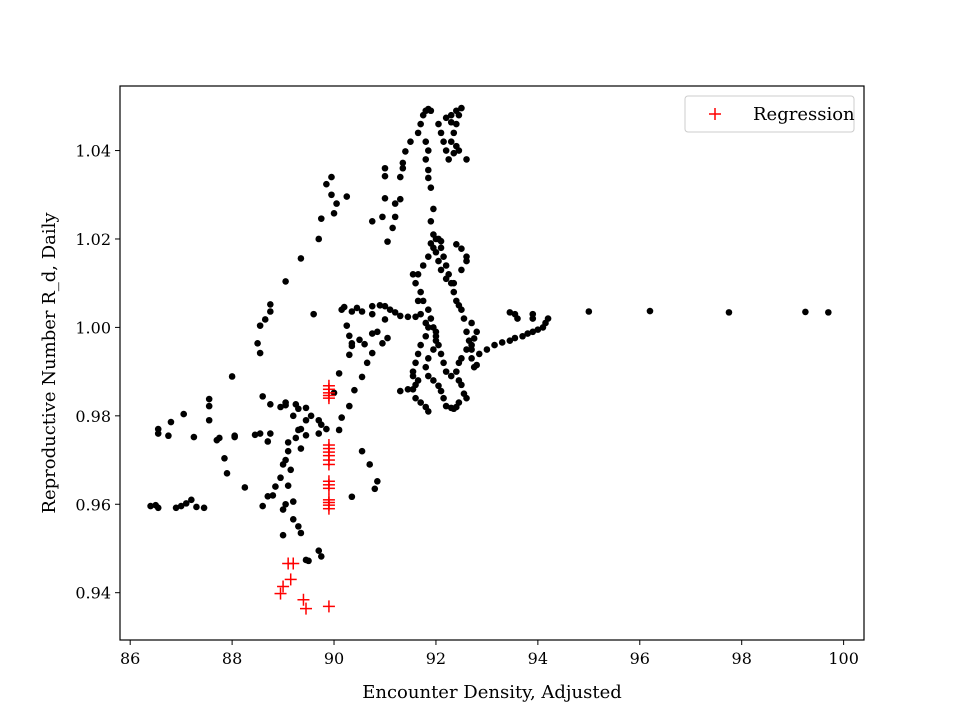  I want to click on x-axis-ticks: 86 88 90 92 94 96 98 100, so click(489, 654).